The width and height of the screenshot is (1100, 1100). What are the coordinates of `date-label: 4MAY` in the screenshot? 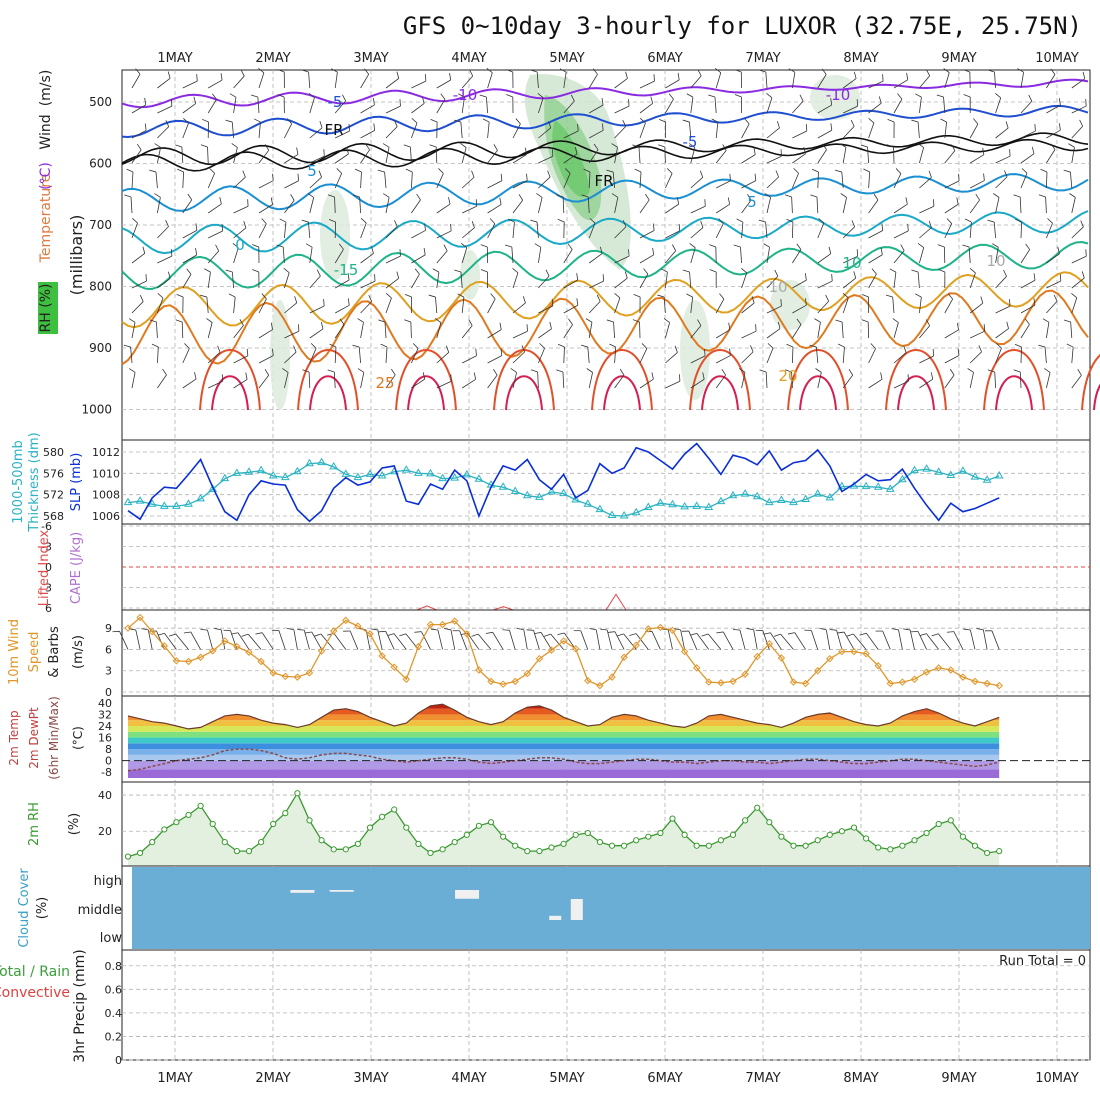 It's located at (468, 1078).